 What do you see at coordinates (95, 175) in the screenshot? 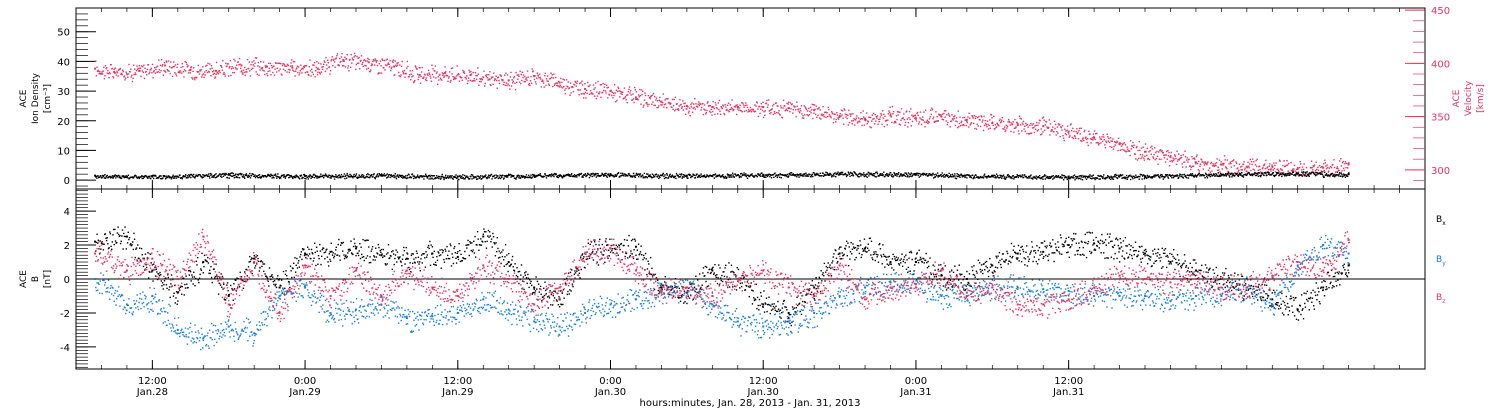
I see `density-series-point` at bounding box center [95, 175].